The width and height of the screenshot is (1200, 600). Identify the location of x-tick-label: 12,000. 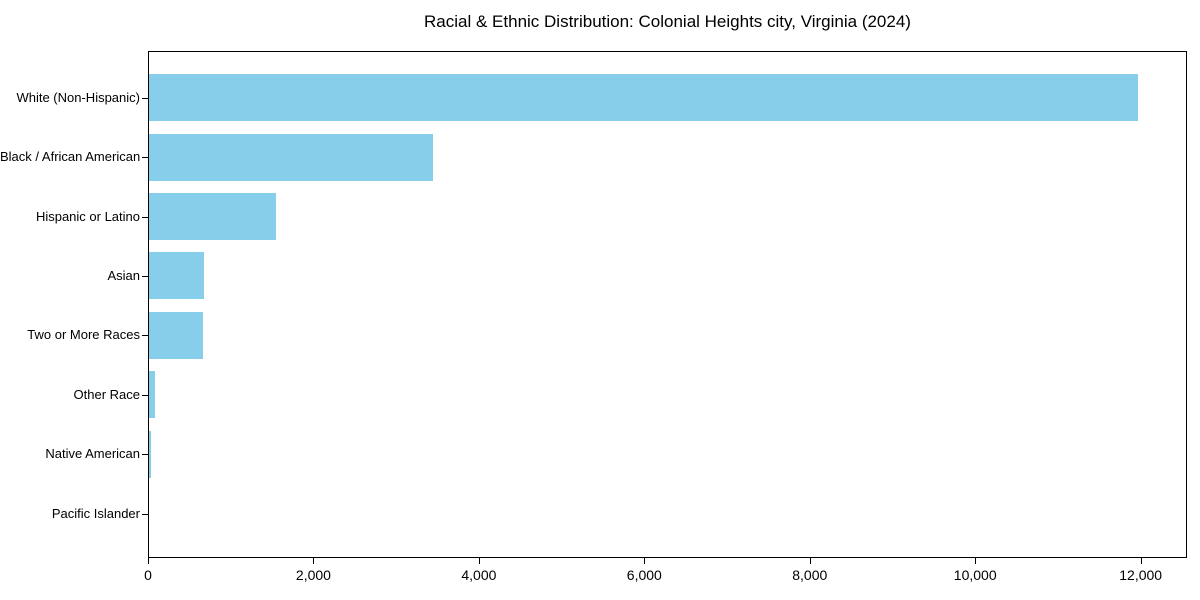
(1141, 575).